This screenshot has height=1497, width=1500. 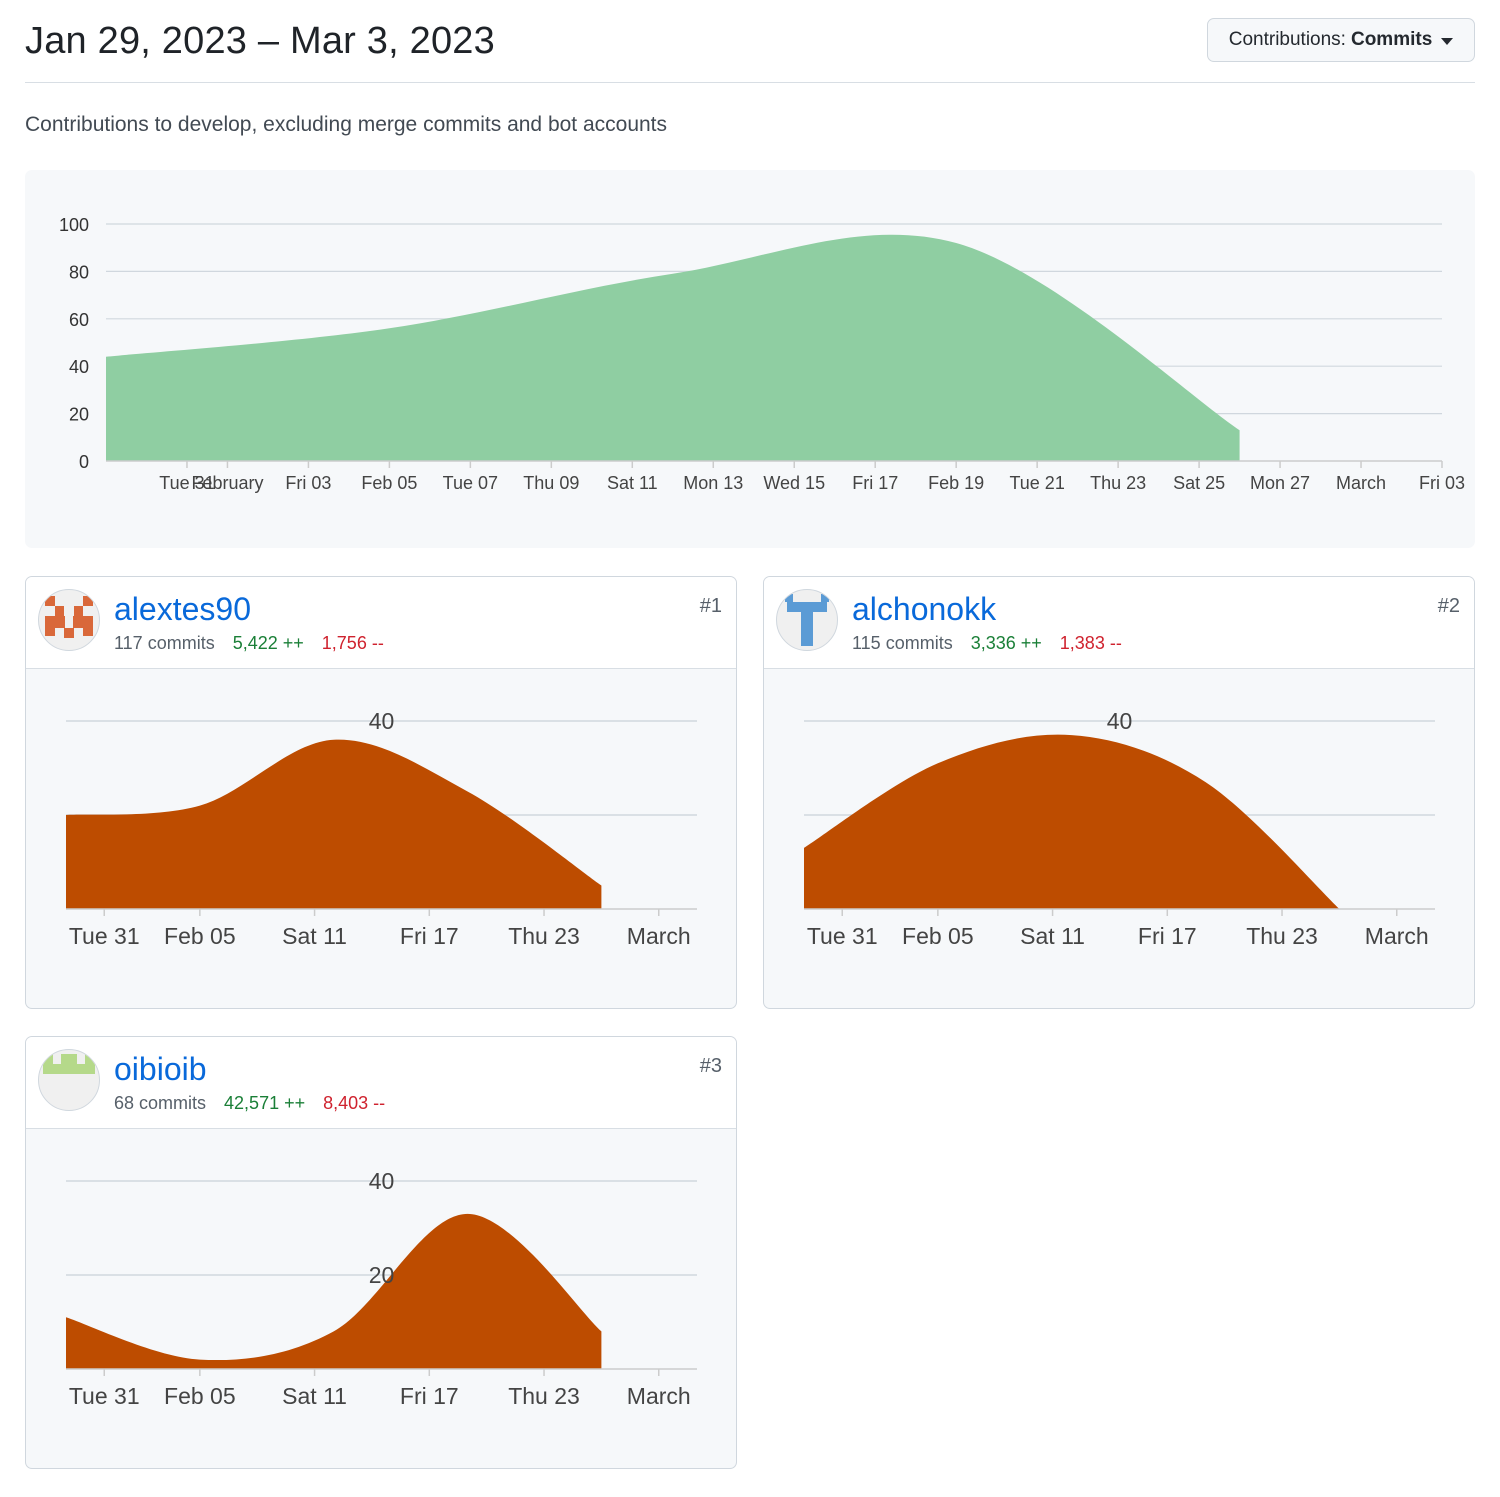 What do you see at coordinates (79, 272) in the screenshot?
I see `y-tick-label: 80` at bounding box center [79, 272].